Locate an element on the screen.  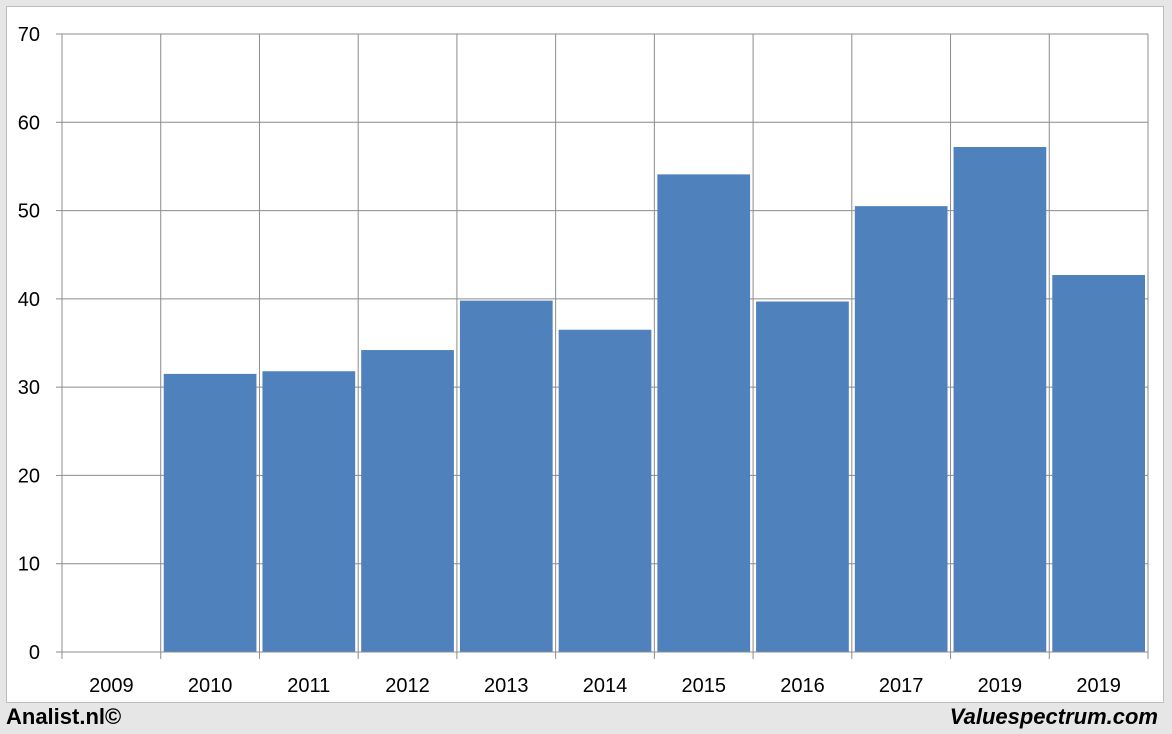
x-tick-label-3: 2012 is located at coordinates (407, 686).